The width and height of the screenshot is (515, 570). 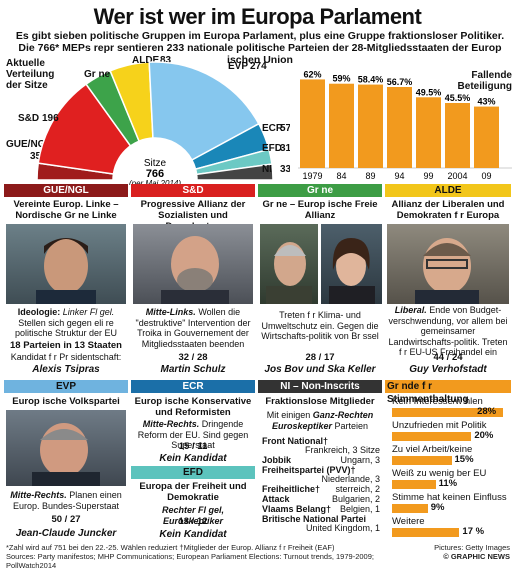 I want to click on turnout-year-label: 84, so click(x=341, y=176).